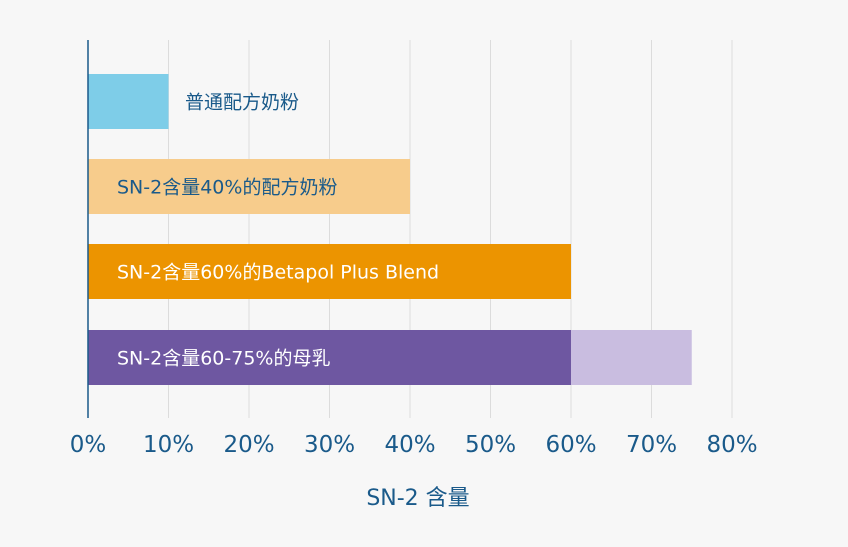 The width and height of the screenshot is (848, 547). What do you see at coordinates (223, 359) in the screenshot?
I see `bar-label: SN-2含量60-75%的母乳` at bounding box center [223, 359].